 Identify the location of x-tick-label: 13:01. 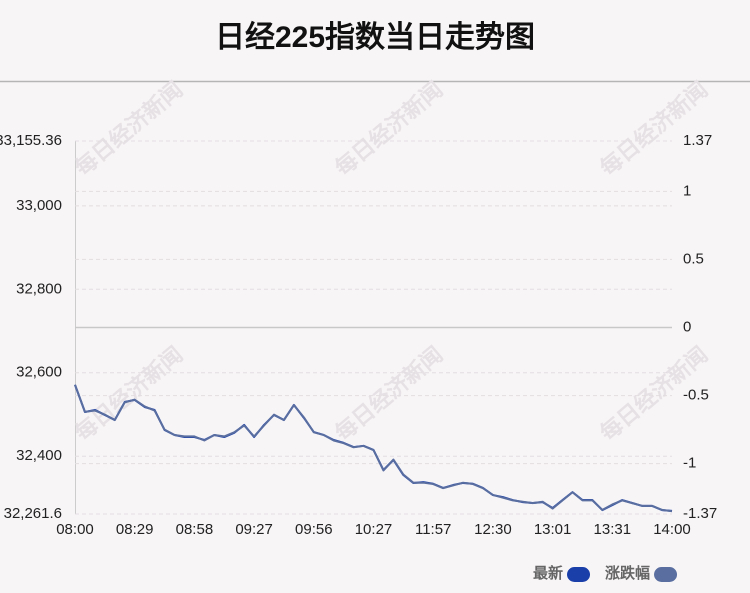
(553, 529).